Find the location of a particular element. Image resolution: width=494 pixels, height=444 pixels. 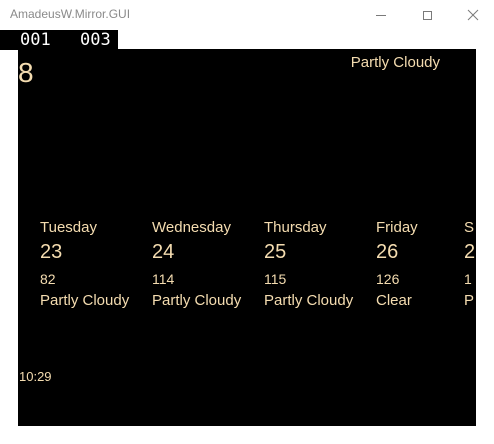

maximize-icon is located at coordinates (427, 15).